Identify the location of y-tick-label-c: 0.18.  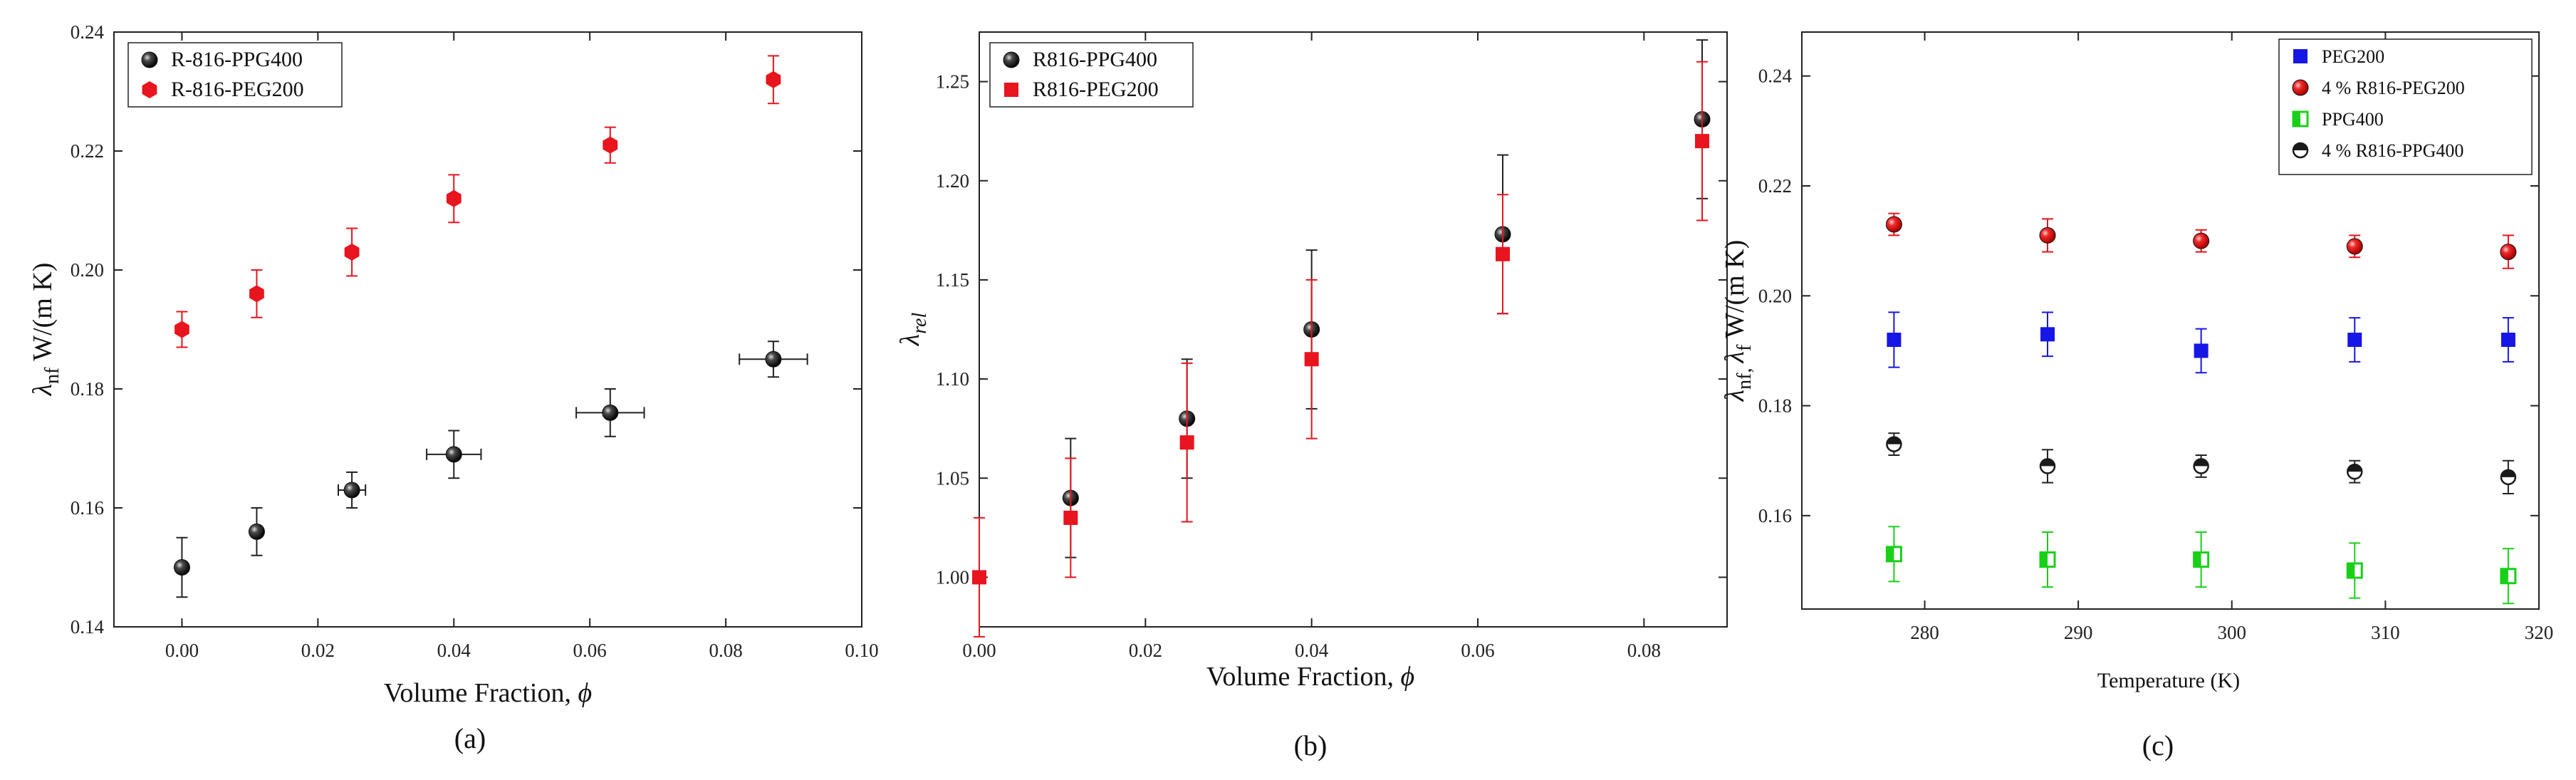
(1775, 406).